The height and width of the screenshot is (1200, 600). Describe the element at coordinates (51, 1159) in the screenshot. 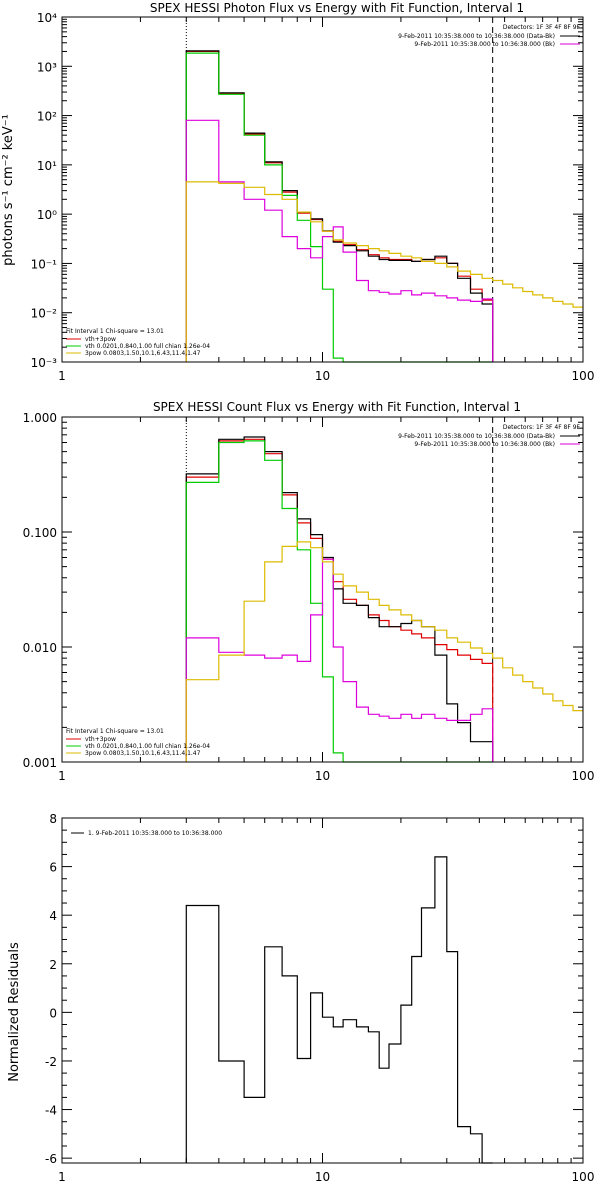

I see `y-tick-label: -6` at that location.